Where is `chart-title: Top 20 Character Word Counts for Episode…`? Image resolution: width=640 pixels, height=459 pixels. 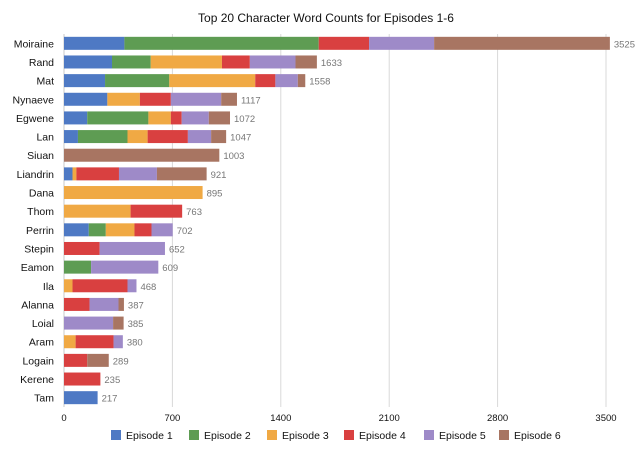 chart-title: Top 20 Character Word Counts for Episode… is located at coordinates (326, 18).